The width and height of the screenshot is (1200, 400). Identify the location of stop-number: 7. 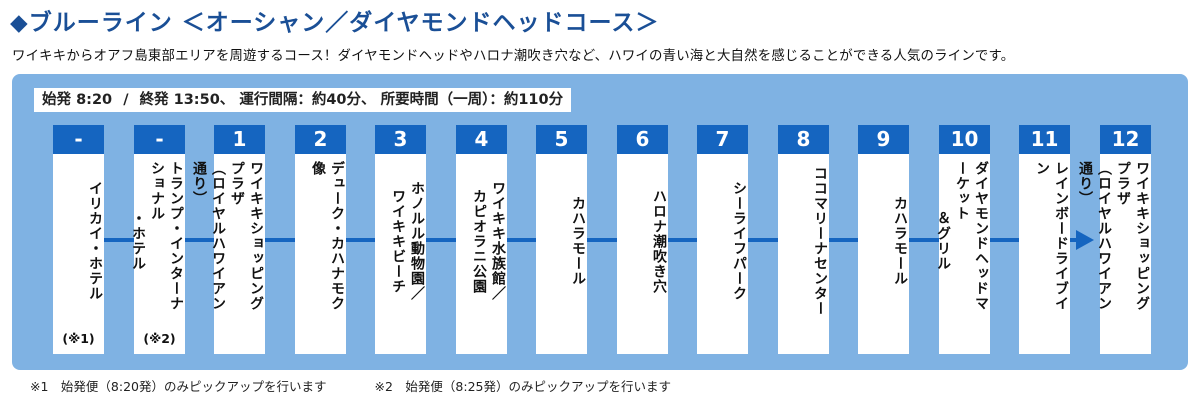
(722, 139).